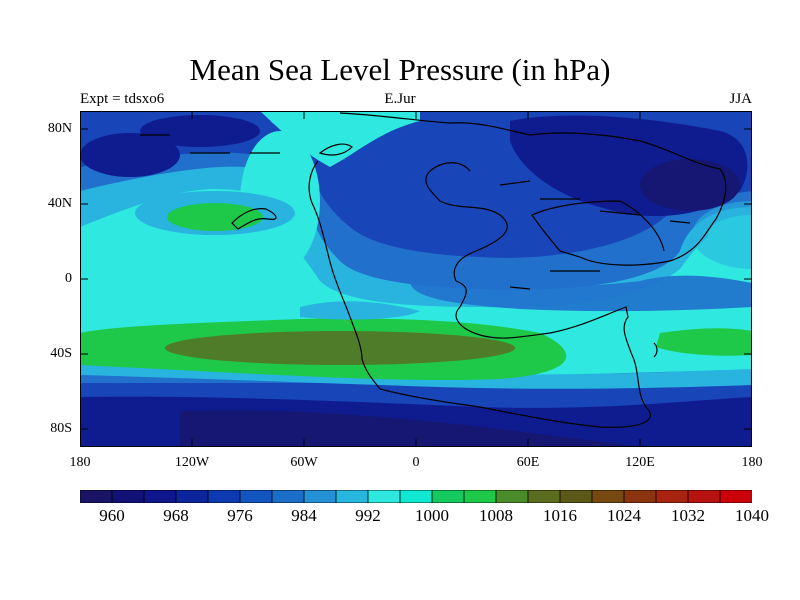  Describe the element at coordinates (496, 515) in the screenshot. I see `colorbar-label: 1008` at that location.